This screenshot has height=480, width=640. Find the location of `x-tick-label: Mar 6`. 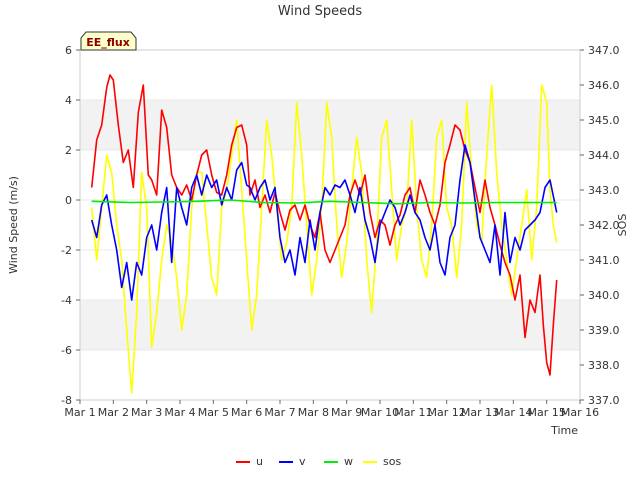

x-tick-label: Mar 6 is located at coordinates (246, 412).